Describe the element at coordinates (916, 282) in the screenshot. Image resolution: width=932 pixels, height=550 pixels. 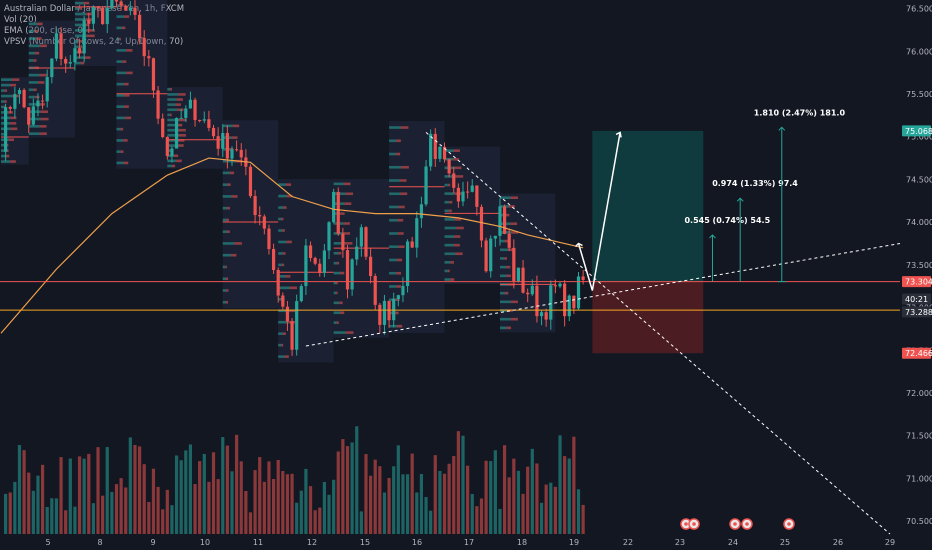
I see `price-tag` at that location.